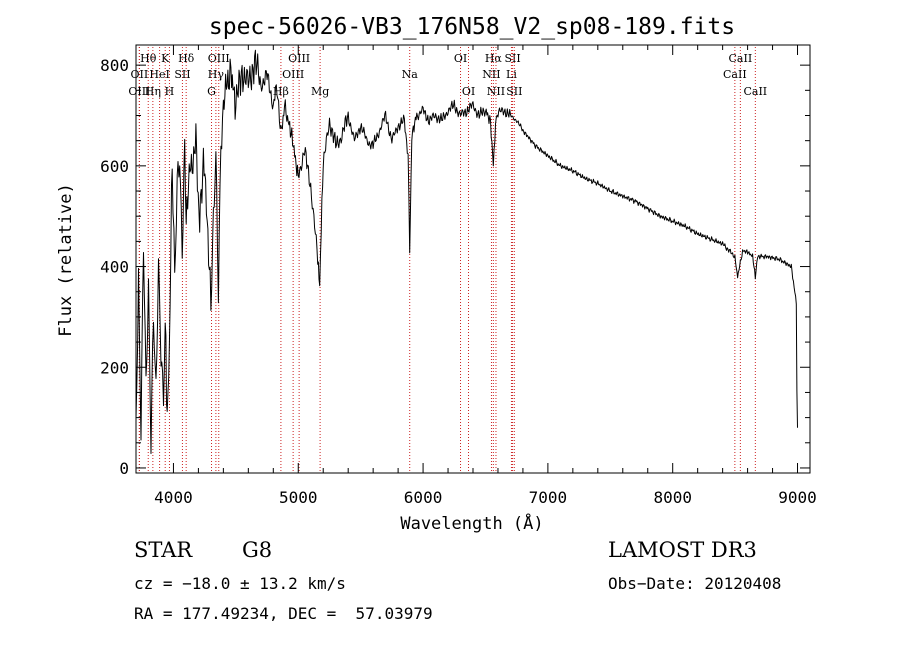  I want to click on spectral-line-label: G, so click(211, 91).